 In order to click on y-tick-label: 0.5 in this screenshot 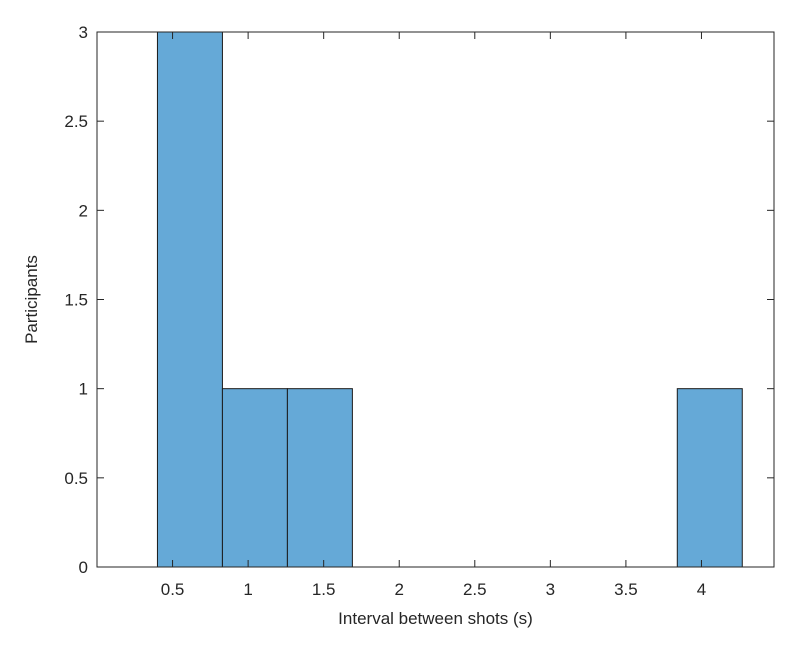, I will do `click(76, 478)`.